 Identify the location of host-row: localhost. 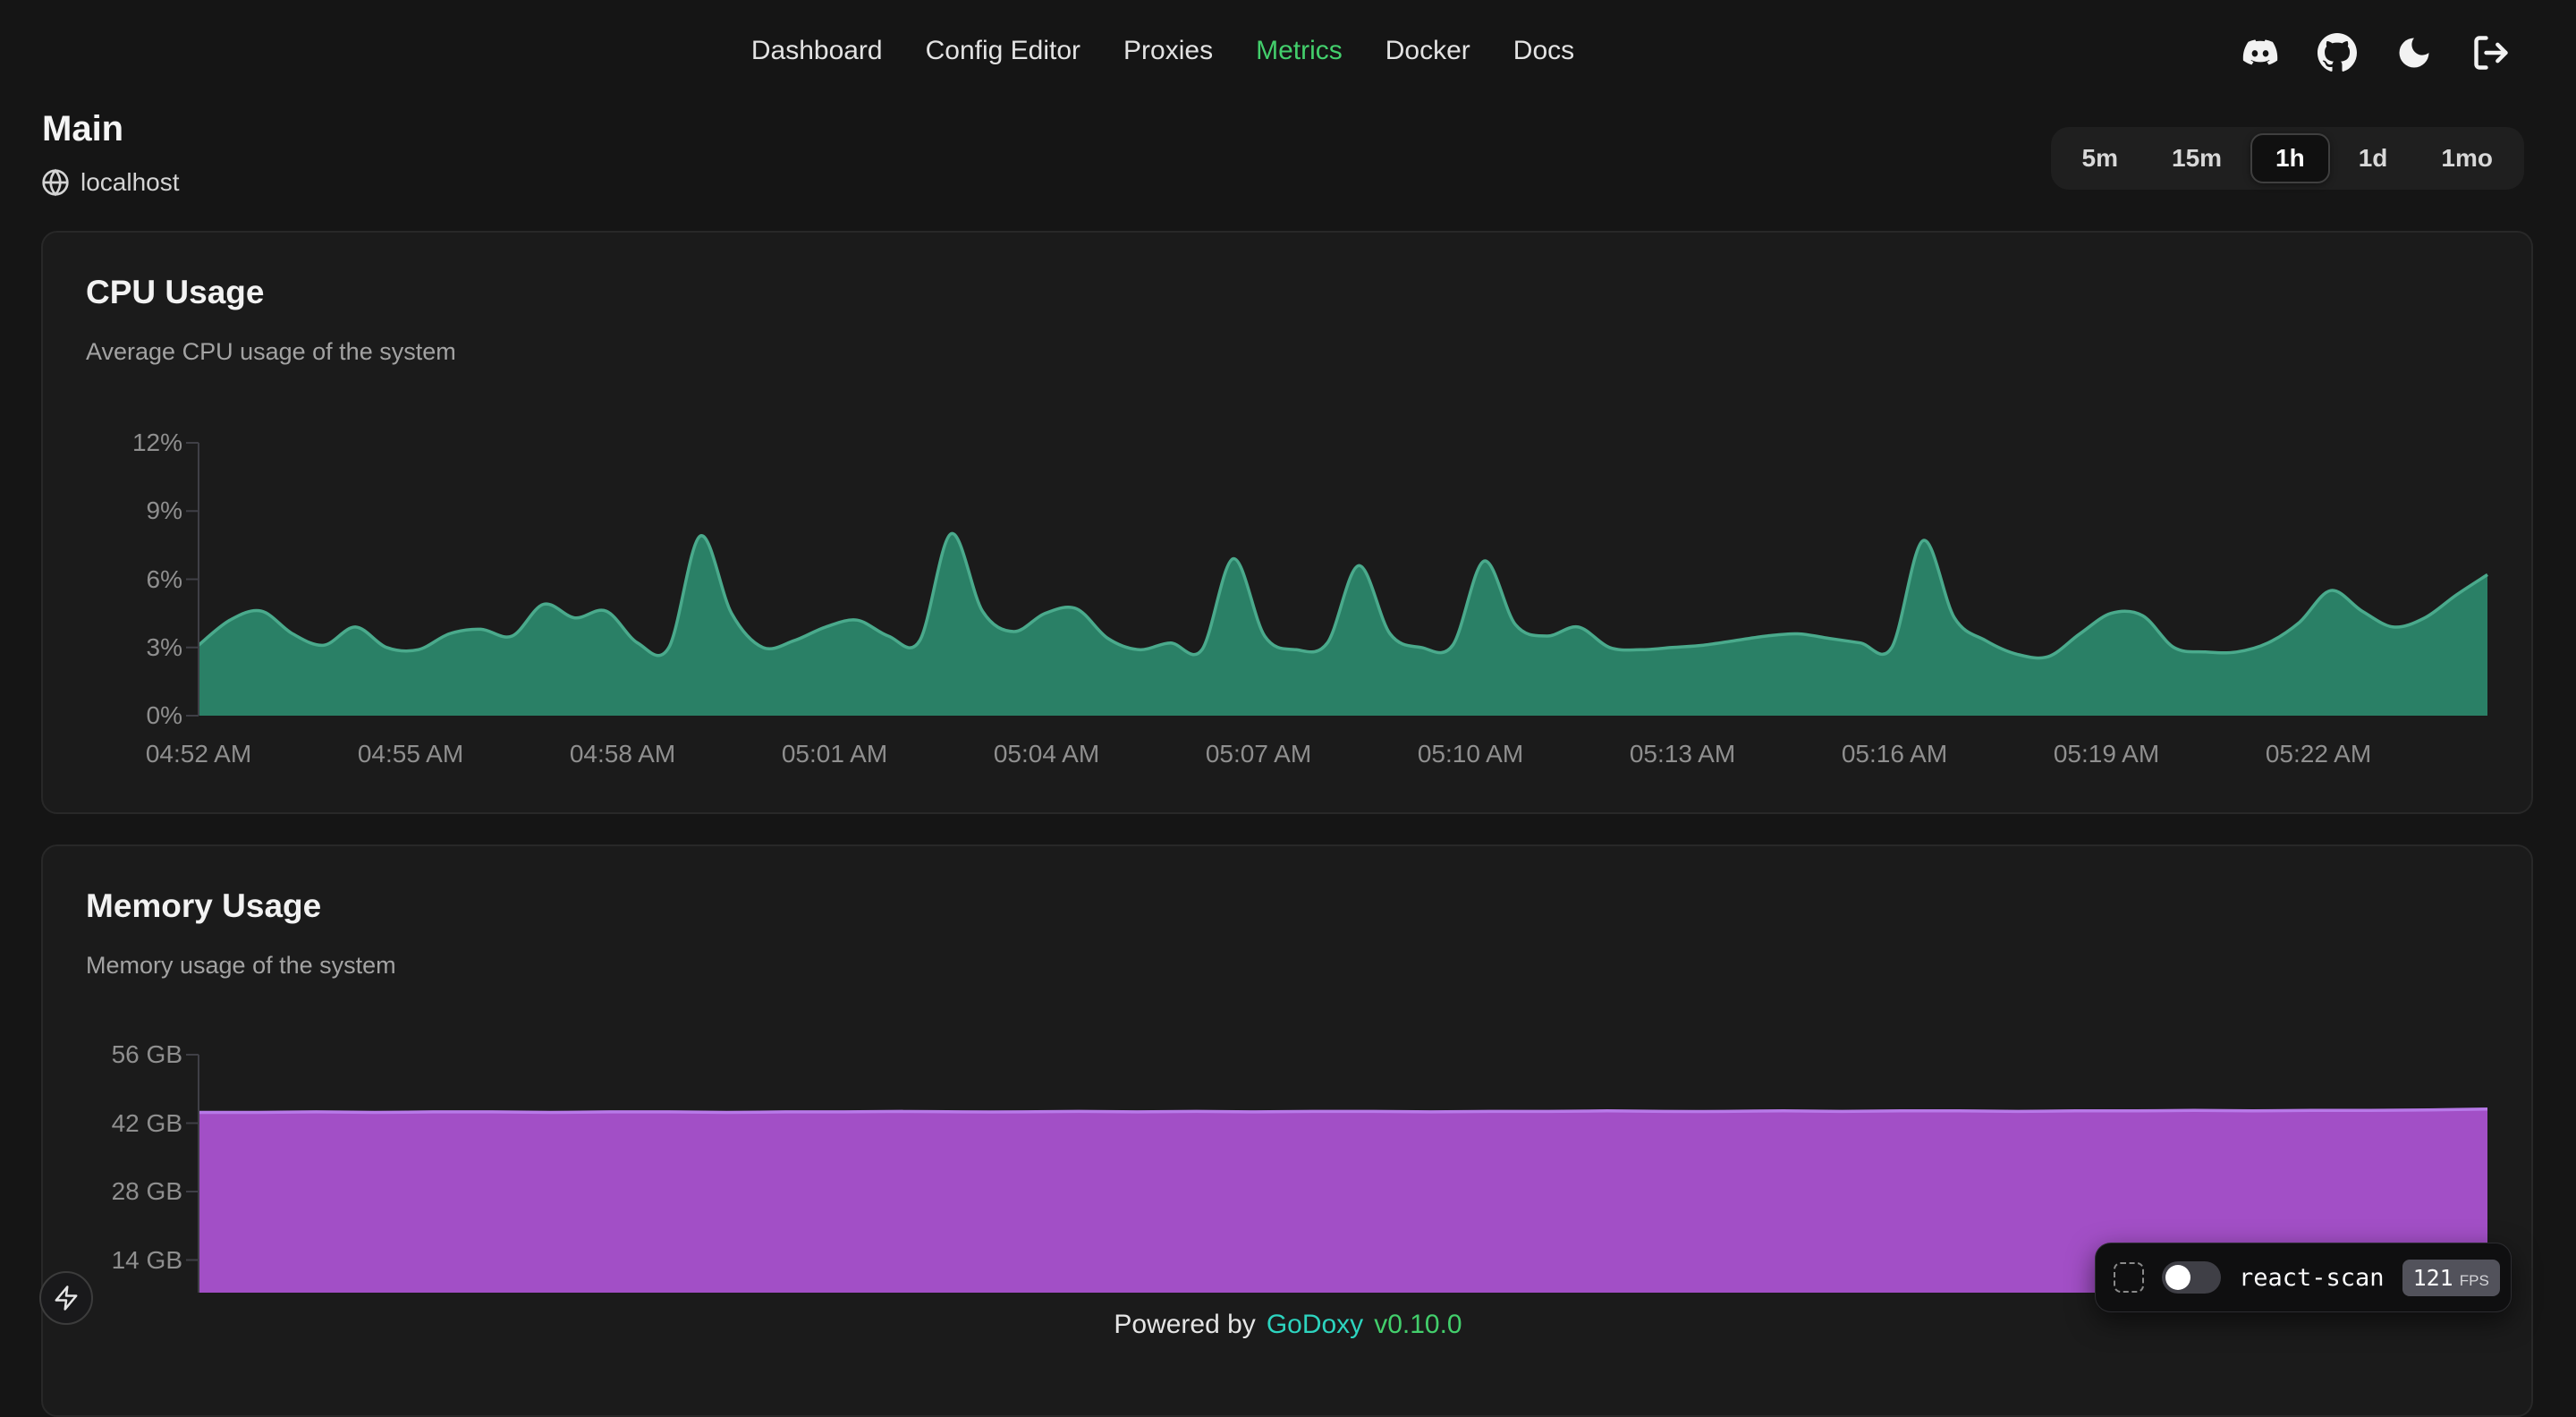
(110, 183).